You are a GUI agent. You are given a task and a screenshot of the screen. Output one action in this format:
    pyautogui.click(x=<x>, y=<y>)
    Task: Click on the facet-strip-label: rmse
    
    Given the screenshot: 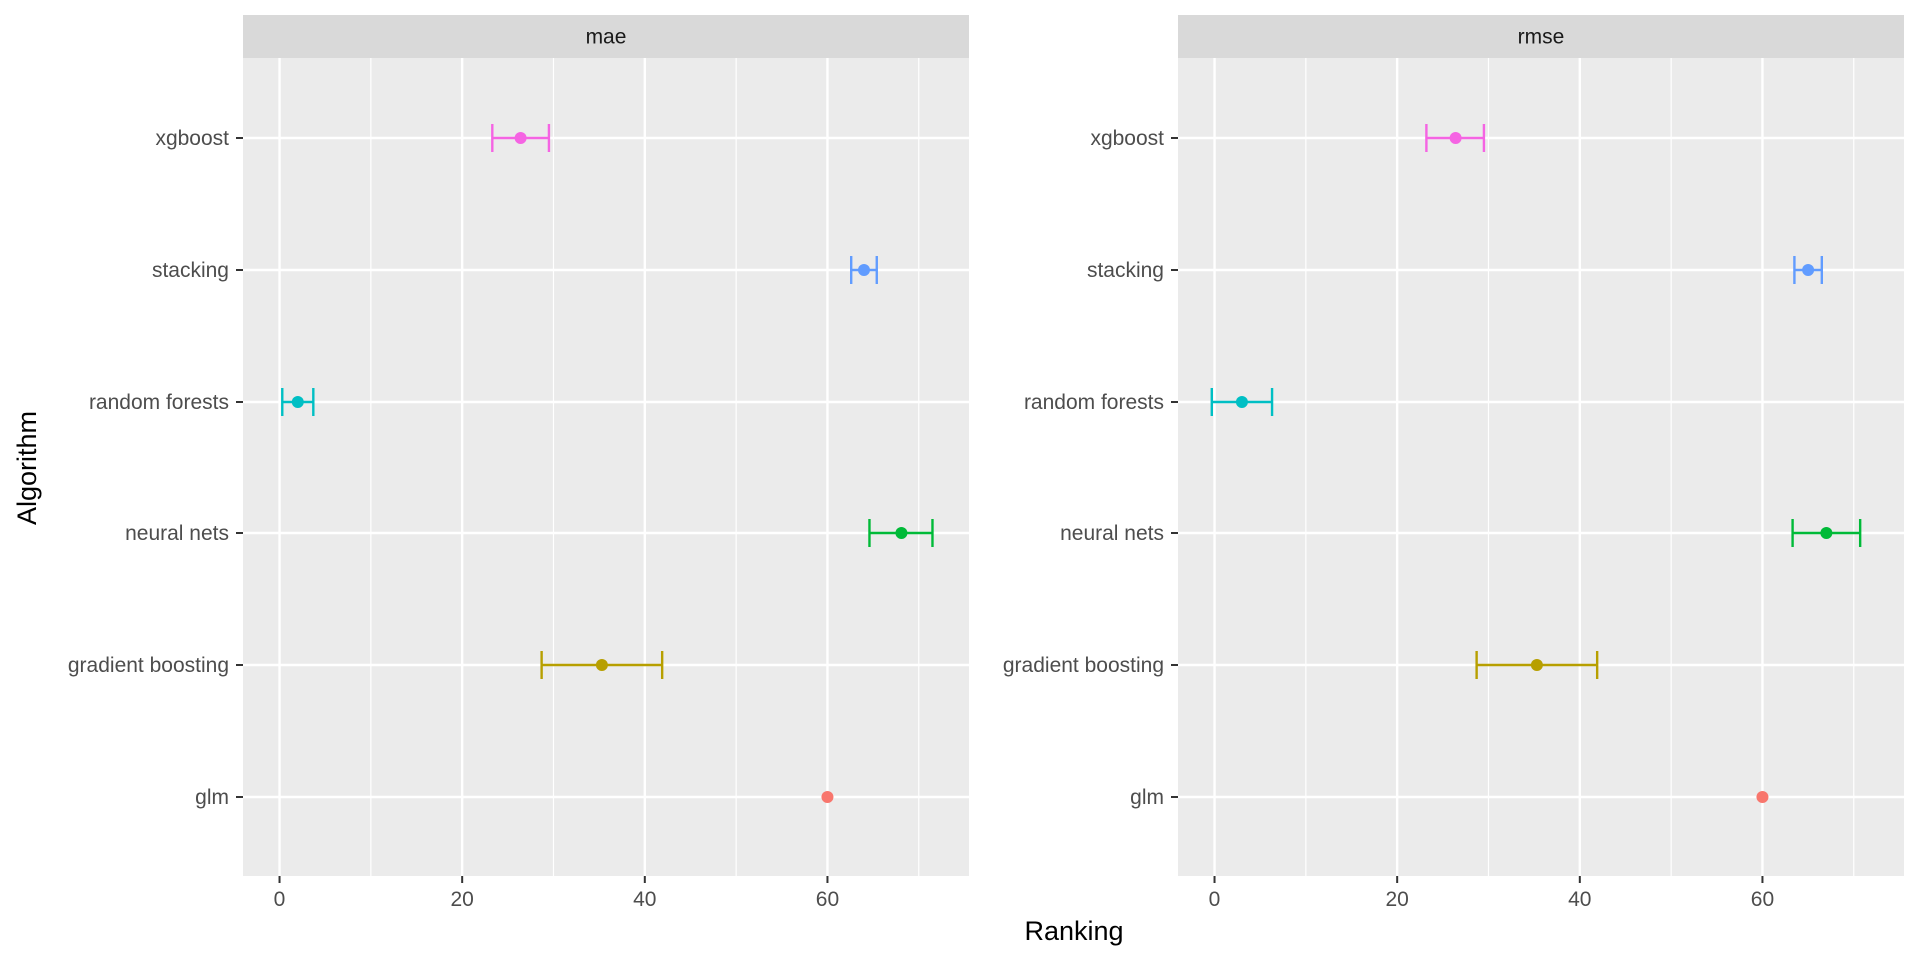 What is the action you would take?
    pyautogui.click(x=1541, y=37)
    